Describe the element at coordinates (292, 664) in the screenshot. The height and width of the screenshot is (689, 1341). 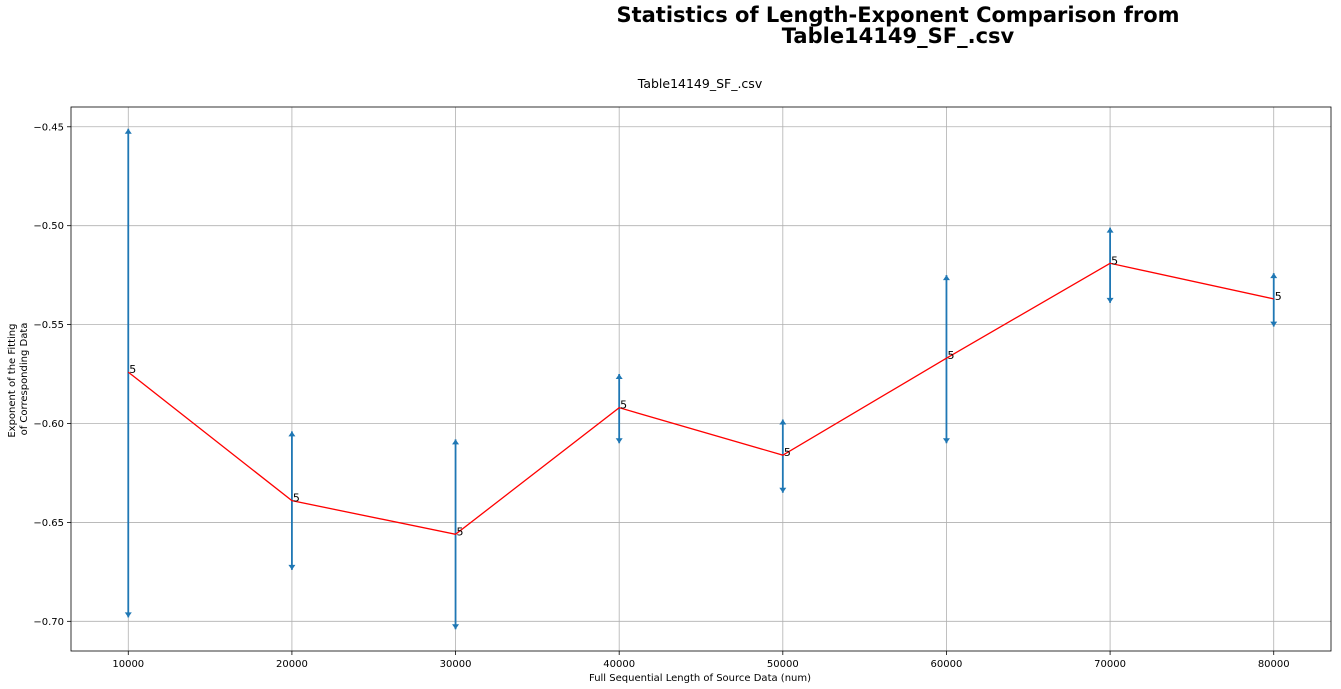
I see `x-tick-label: 20000` at that location.